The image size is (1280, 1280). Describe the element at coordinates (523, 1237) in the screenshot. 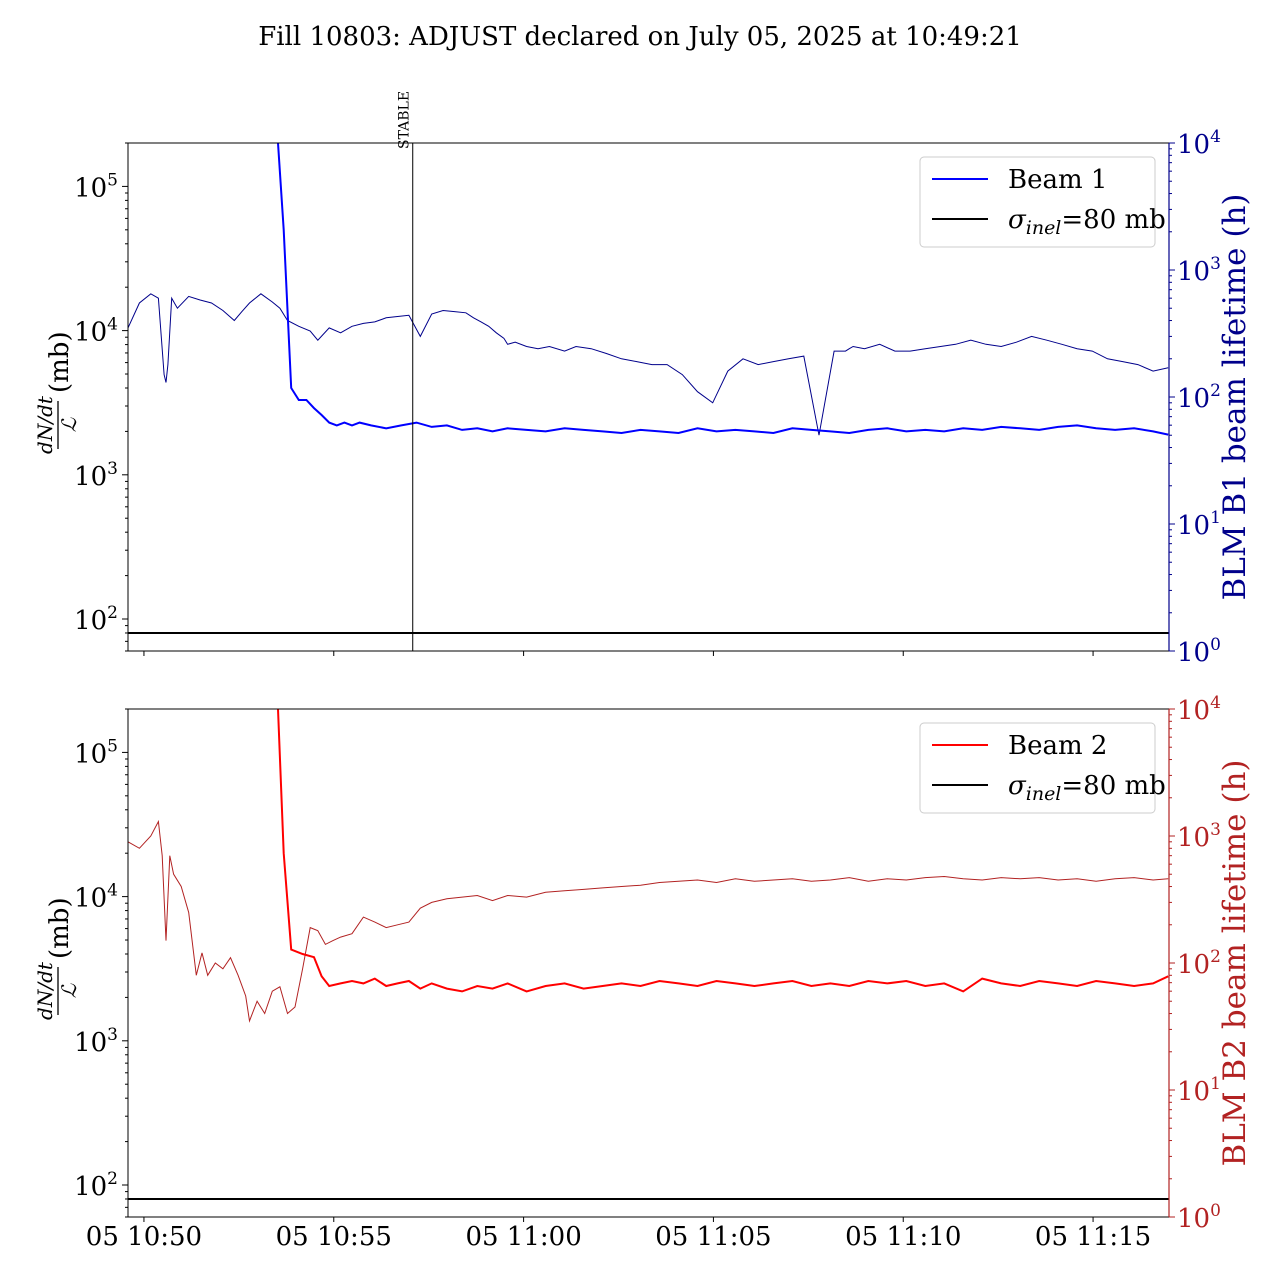

I see `x-tick-label: 05 11:00` at that location.